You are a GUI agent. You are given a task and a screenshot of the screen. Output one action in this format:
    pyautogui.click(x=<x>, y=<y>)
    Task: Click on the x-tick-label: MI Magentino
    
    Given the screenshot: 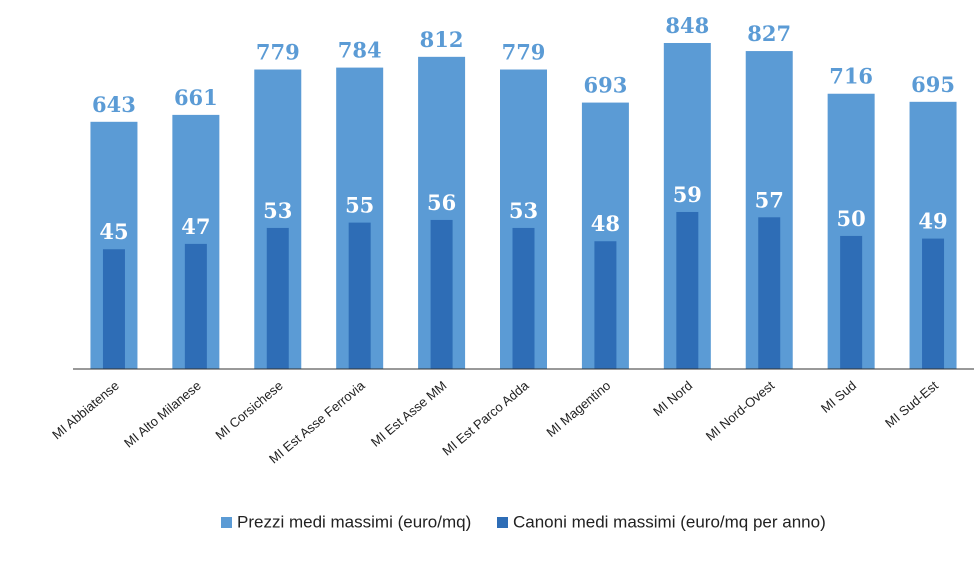 What is the action you would take?
    pyautogui.click(x=578, y=409)
    